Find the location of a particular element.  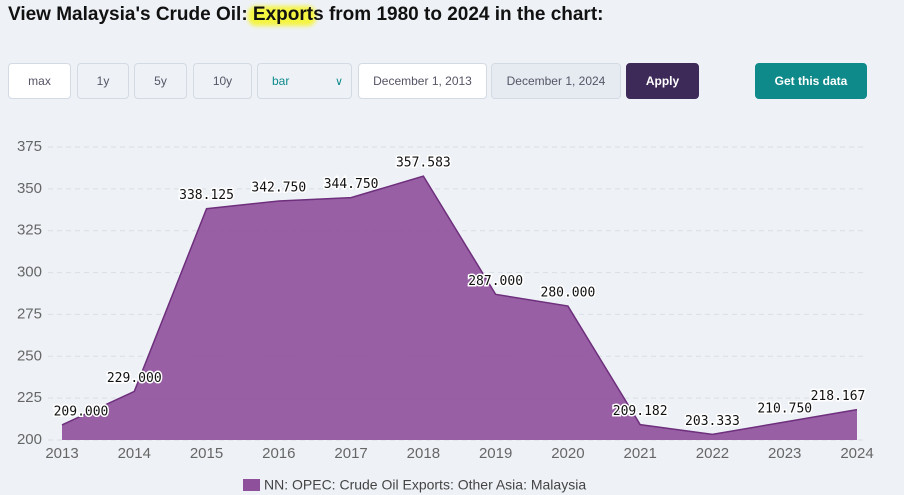

value-label: 357.583 is located at coordinates (423, 163).